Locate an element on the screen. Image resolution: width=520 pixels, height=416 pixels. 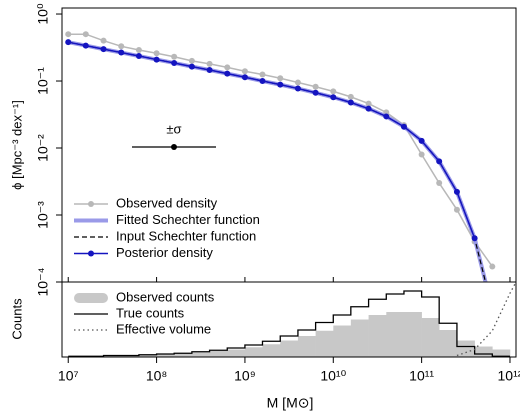
legend-label: True counts is located at coordinates (150, 312).